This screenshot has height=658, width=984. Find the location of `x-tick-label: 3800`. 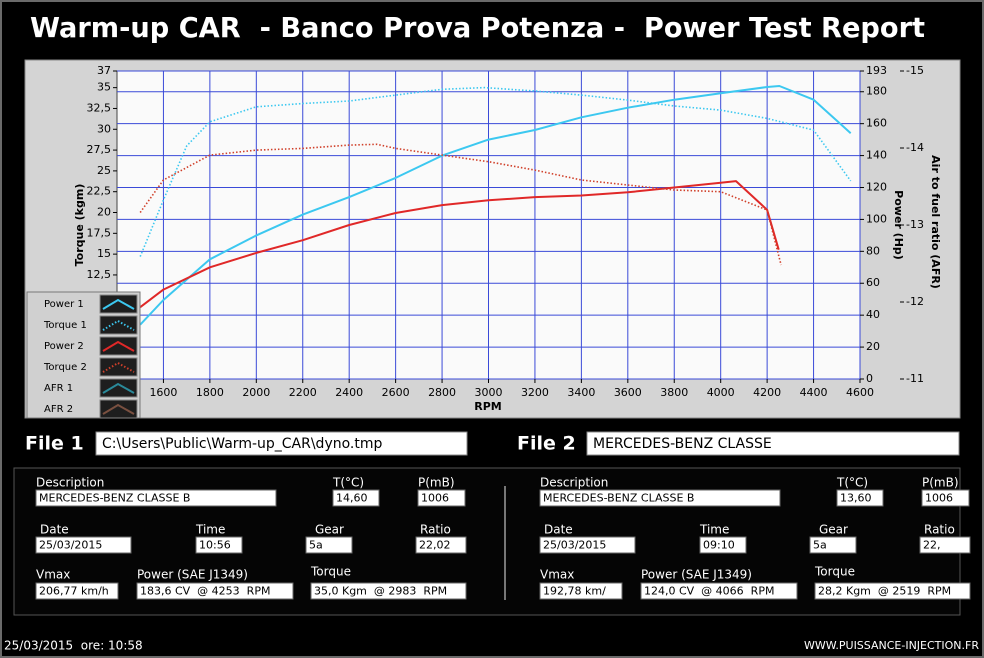

x-tick-label: 3800 is located at coordinates (674, 392).